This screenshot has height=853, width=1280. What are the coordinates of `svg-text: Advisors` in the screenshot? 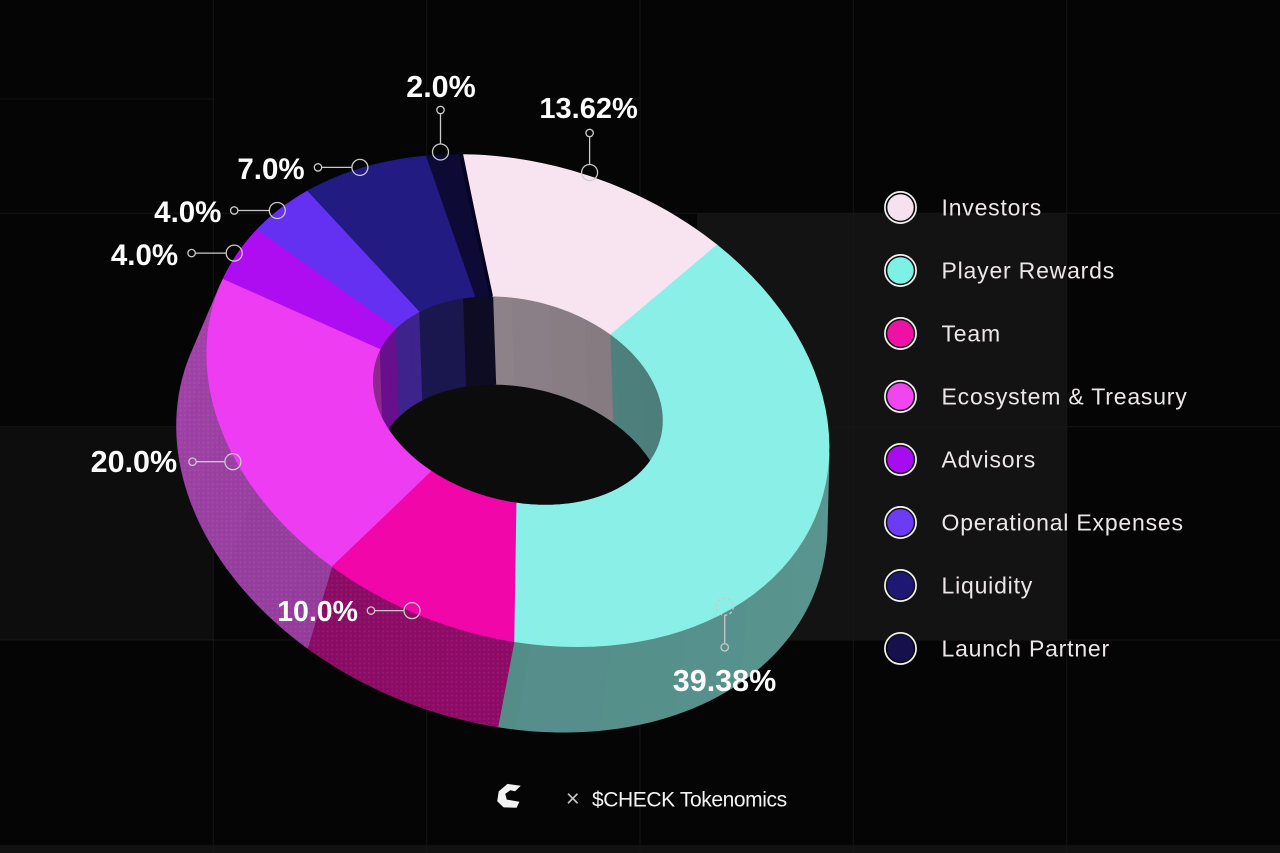 It's located at (989, 460).